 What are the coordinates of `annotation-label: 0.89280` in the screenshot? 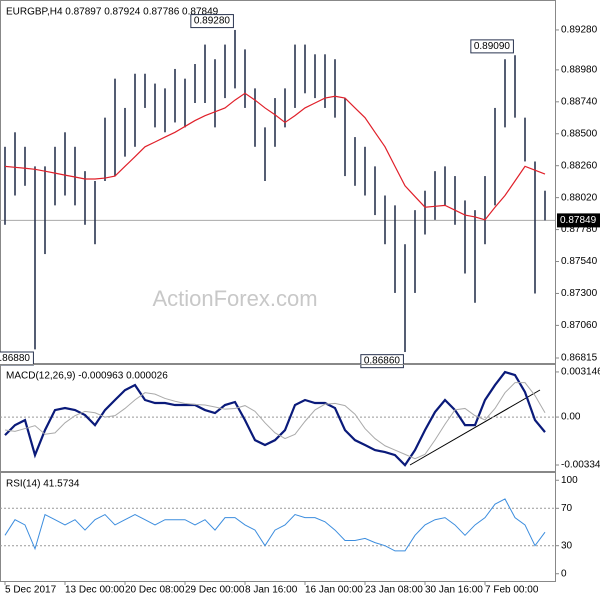 It's located at (212, 21).